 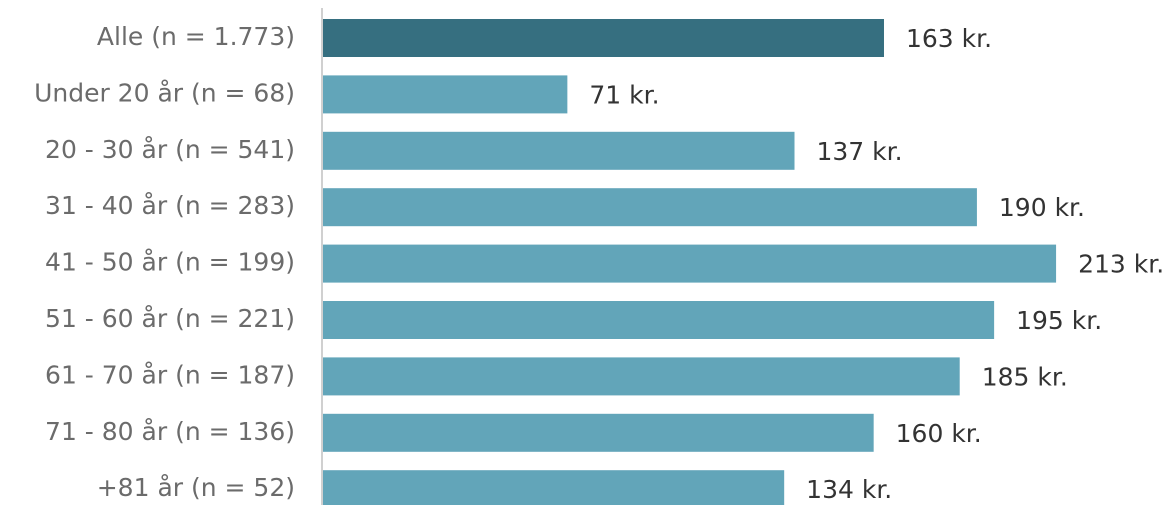 I want to click on value-label: 134 kr., so click(x=849, y=489).